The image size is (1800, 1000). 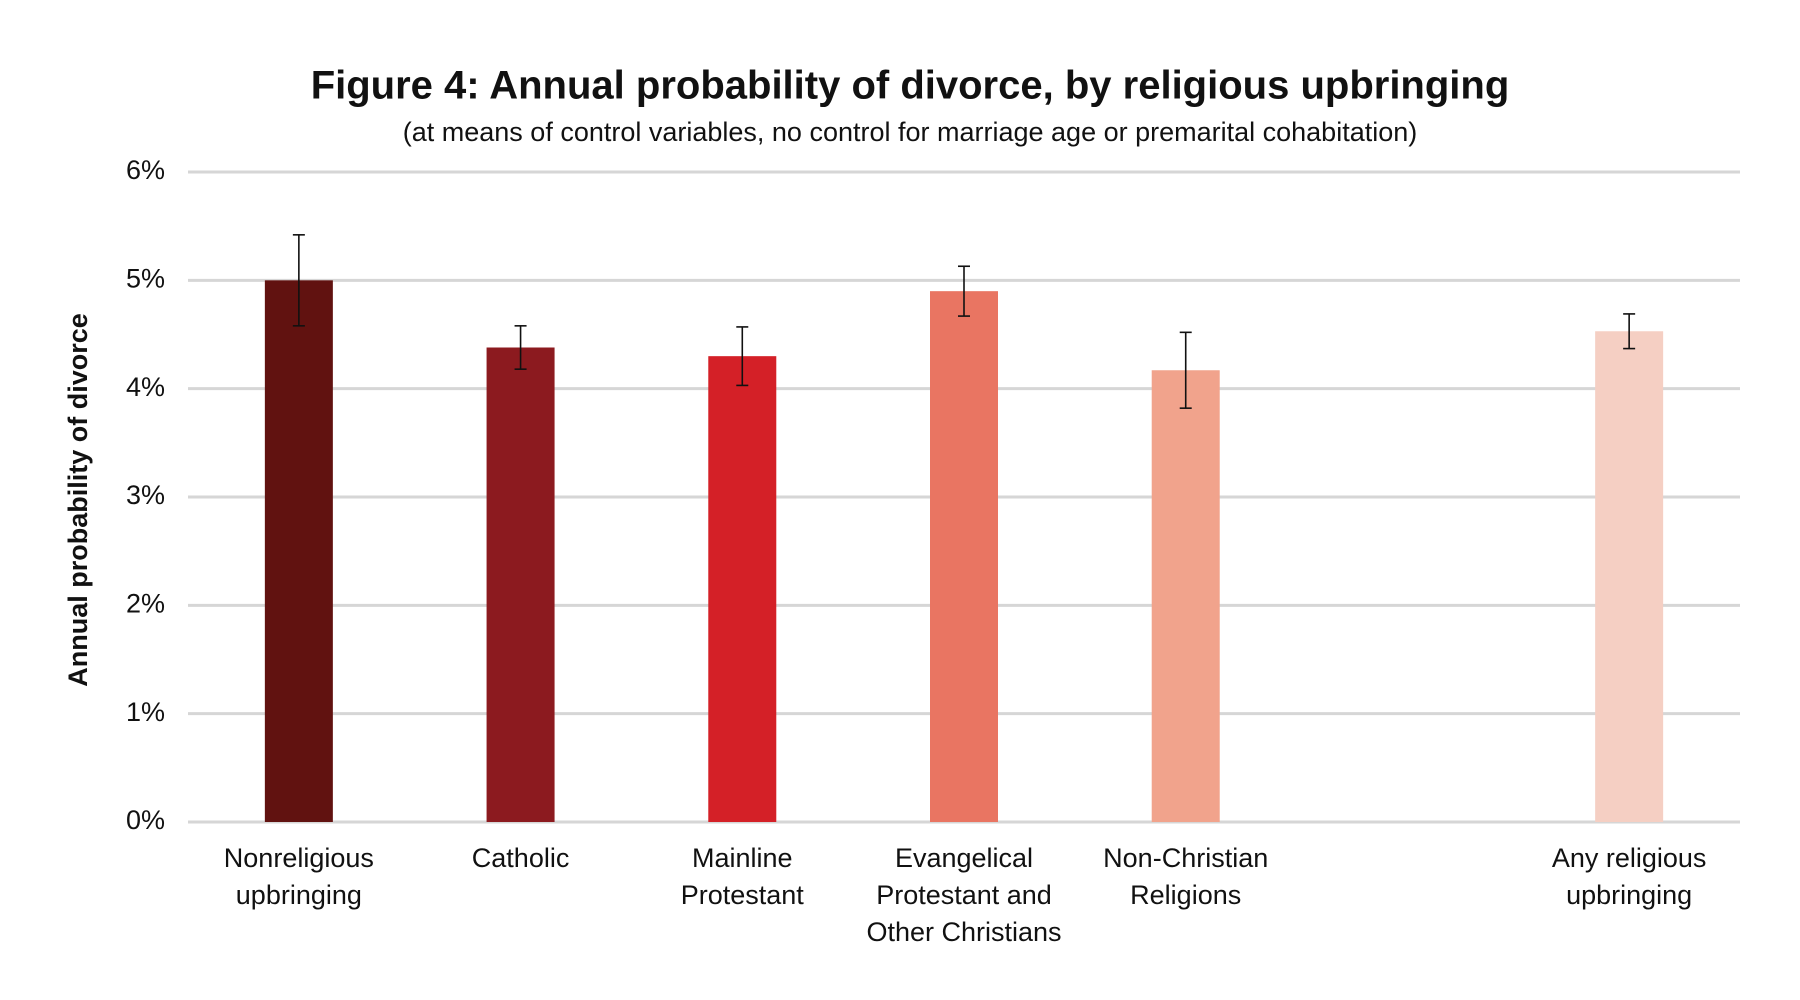 I want to click on x-tick-label: Catholic, so click(x=520, y=858).